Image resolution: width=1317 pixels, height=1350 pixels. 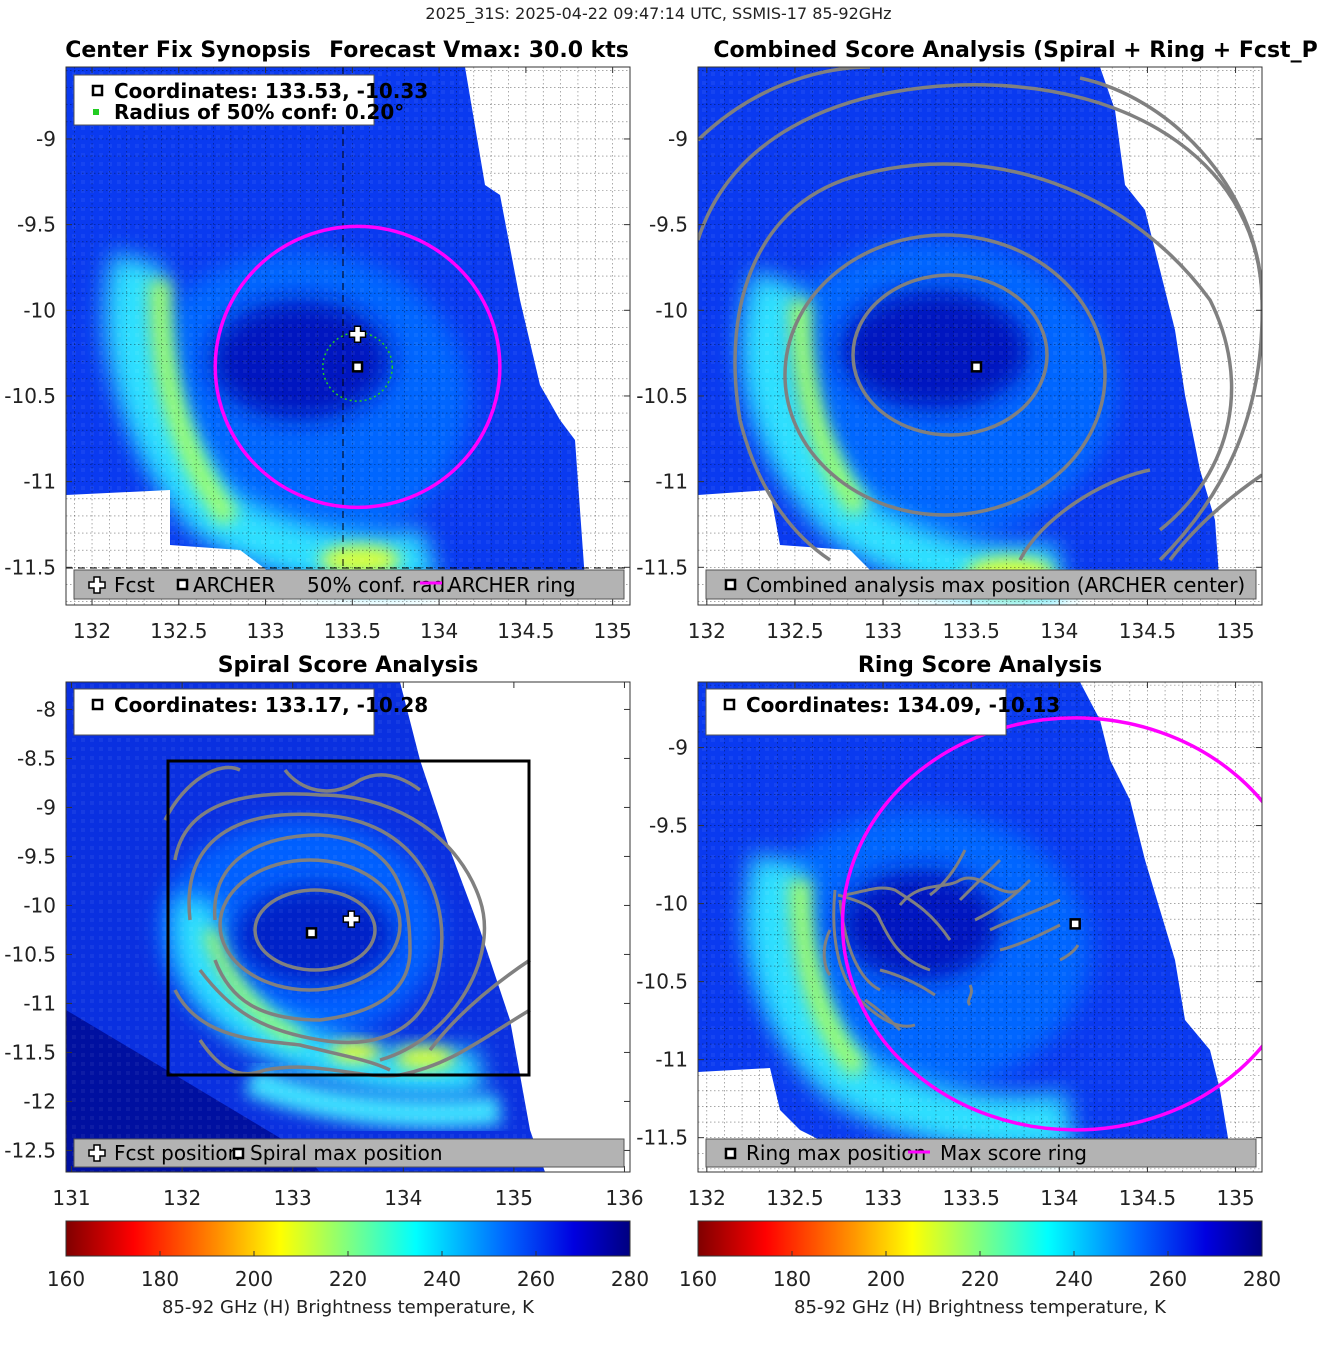 What do you see at coordinates (349, 584) in the screenshot?
I see `synopsis-legend: Fcst ARCHER 50% conf. rad. ARCHER ring` at bounding box center [349, 584].